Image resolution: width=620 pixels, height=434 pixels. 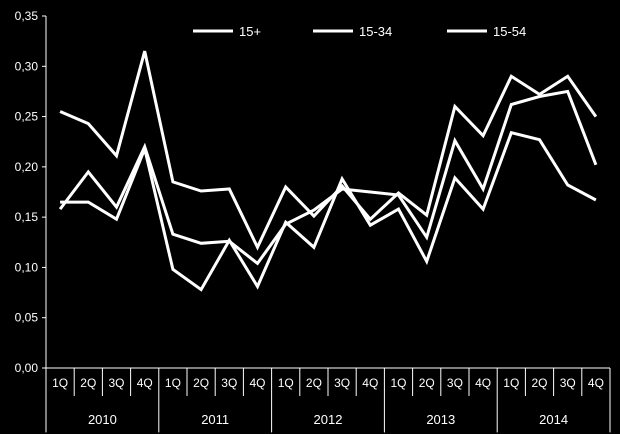 What do you see at coordinates (27, 318) in the screenshot?
I see `y-tick-label: 0,05` at bounding box center [27, 318].